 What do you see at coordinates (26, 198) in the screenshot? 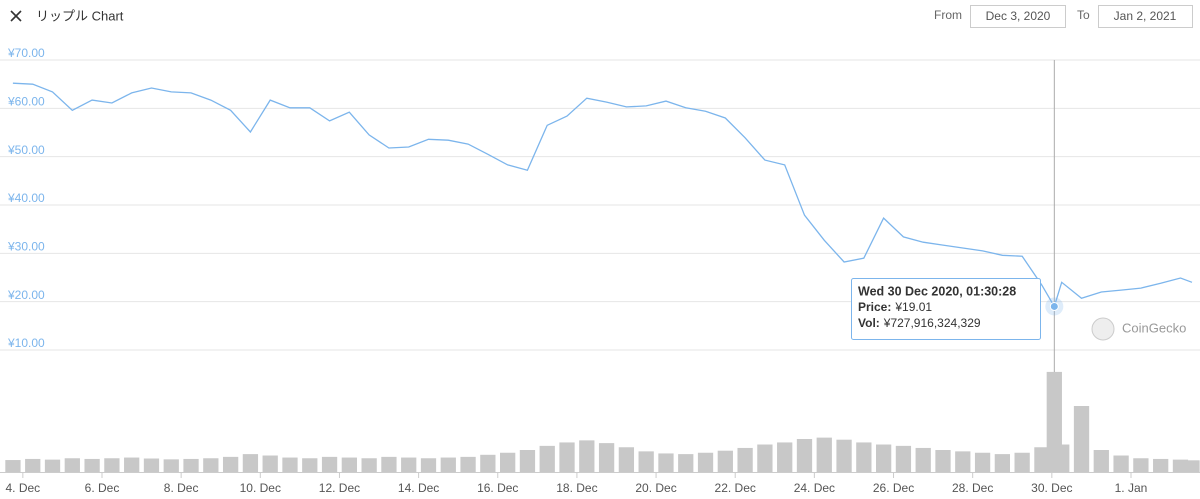
I see `y-tick-label: ¥40.00` at bounding box center [26, 198].